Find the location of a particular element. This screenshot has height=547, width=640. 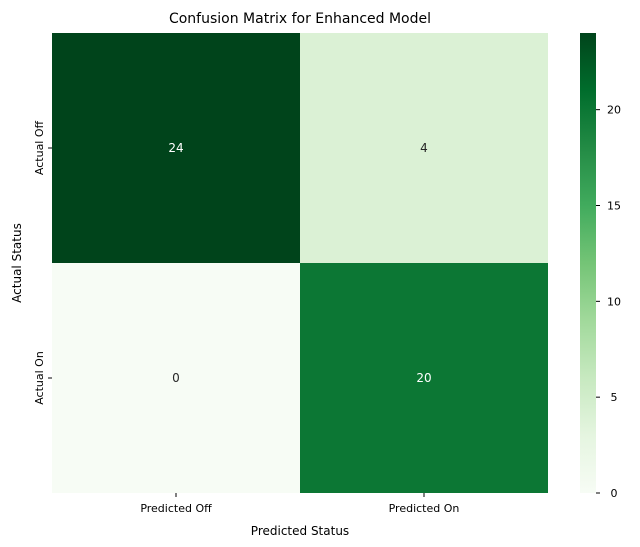

x-axis-ticks: Predicted Off Predicted On is located at coordinates (299, 504).